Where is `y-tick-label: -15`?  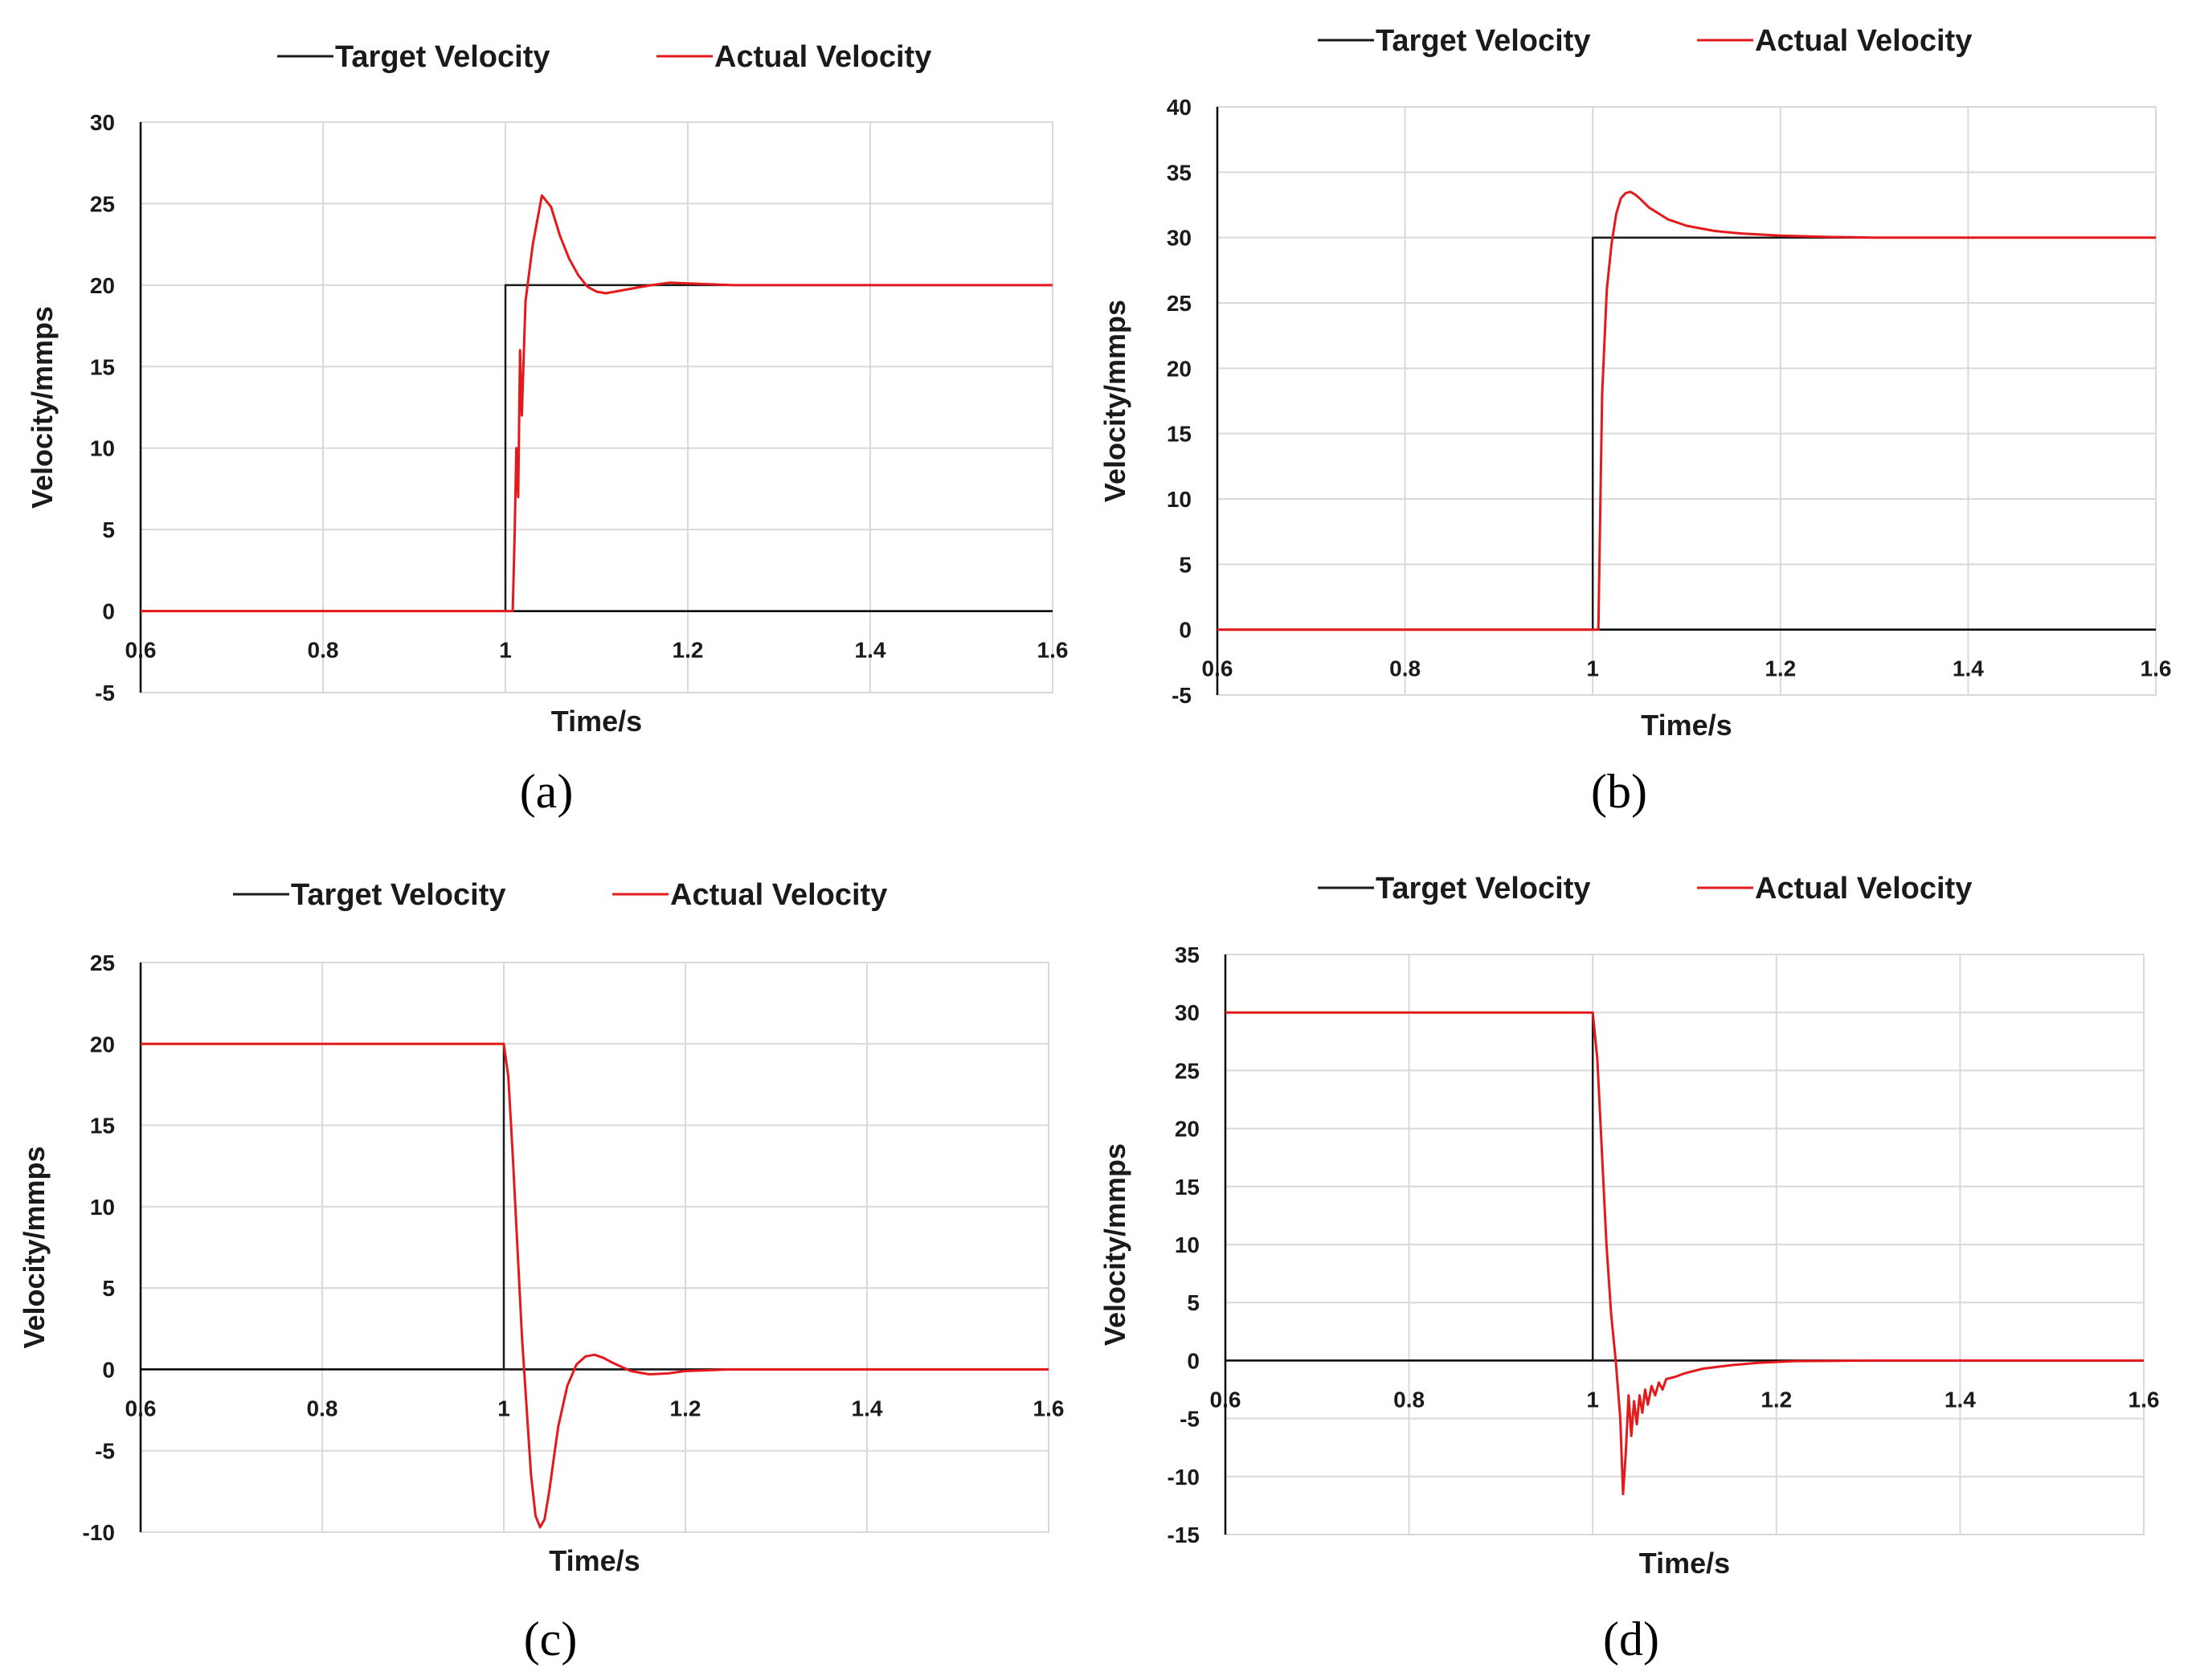
y-tick-label: -15 is located at coordinates (1184, 1535).